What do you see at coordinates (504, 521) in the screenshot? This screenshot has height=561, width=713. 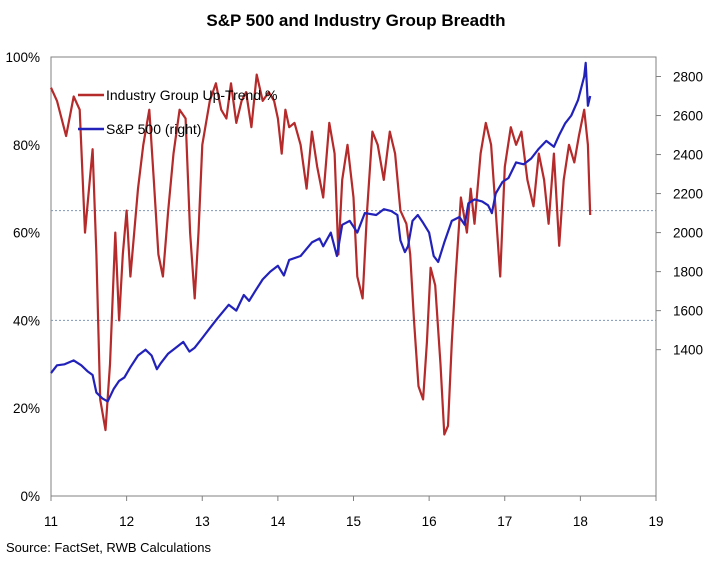 I see `x-tick-label: 17` at bounding box center [504, 521].